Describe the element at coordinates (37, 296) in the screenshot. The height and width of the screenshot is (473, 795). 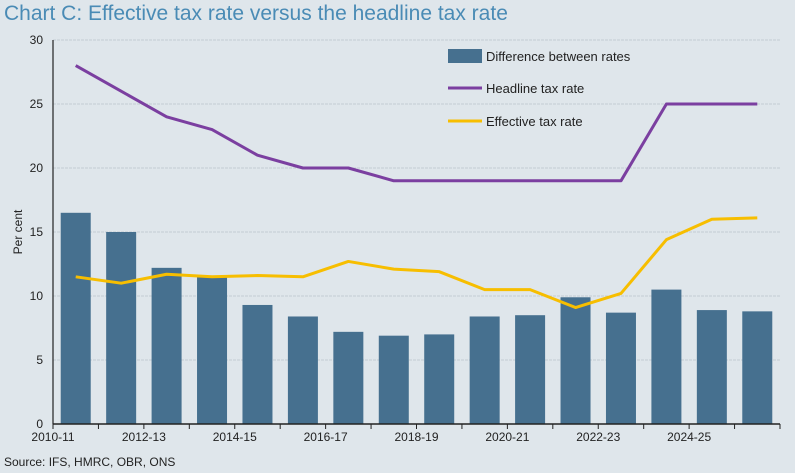
I see `y-tick-label: 10` at that location.